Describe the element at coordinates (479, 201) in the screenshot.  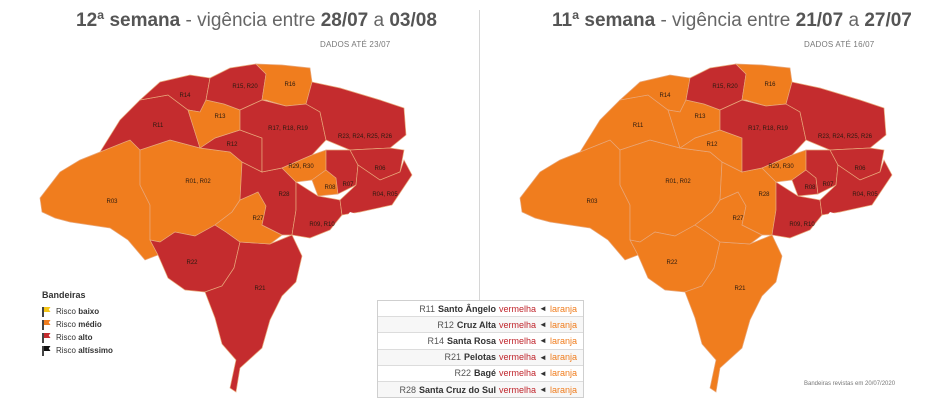
I see `center-divider` at that location.